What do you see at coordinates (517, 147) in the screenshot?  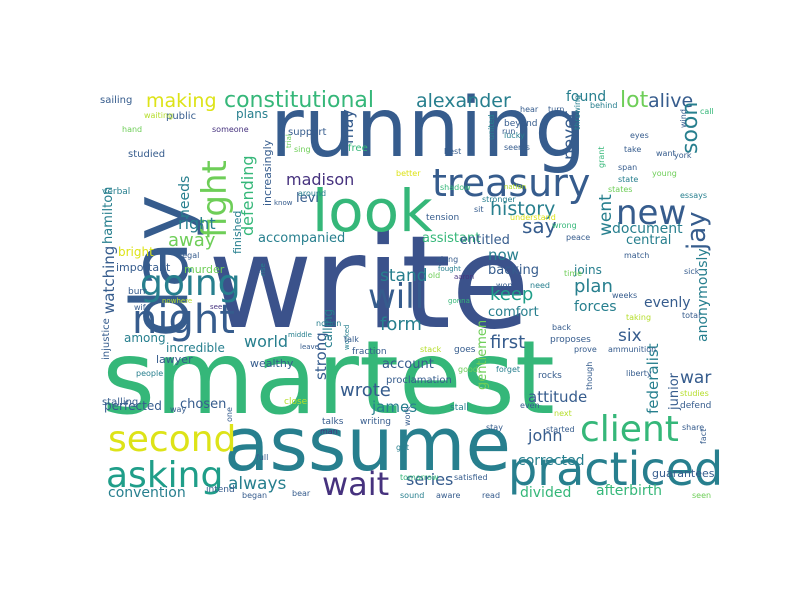 I see `word-seems: seems` at bounding box center [517, 147].